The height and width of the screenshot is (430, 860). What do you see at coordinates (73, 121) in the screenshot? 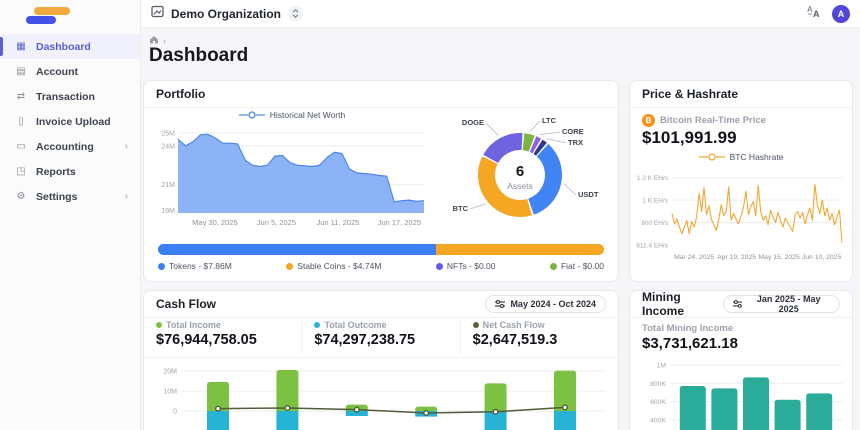
I see `sidebar-item-label: Invoice Upload` at bounding box center [73, 121].